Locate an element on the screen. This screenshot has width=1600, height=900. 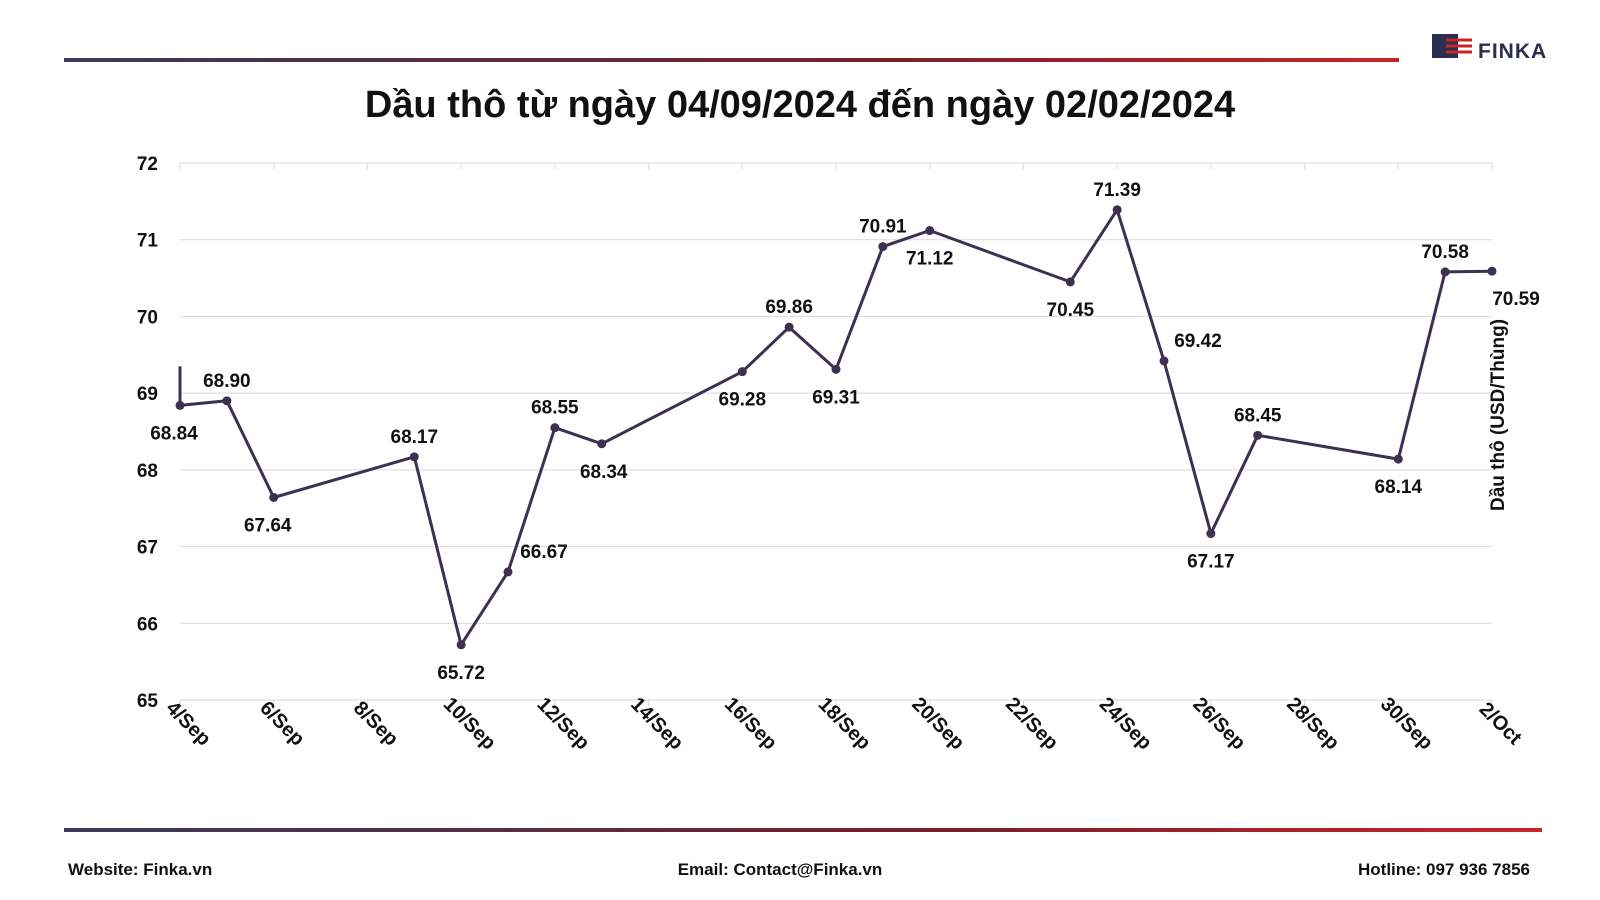
footer-hotline: Hotline: 097 936 7856 is located at coordinates (1444, 869).